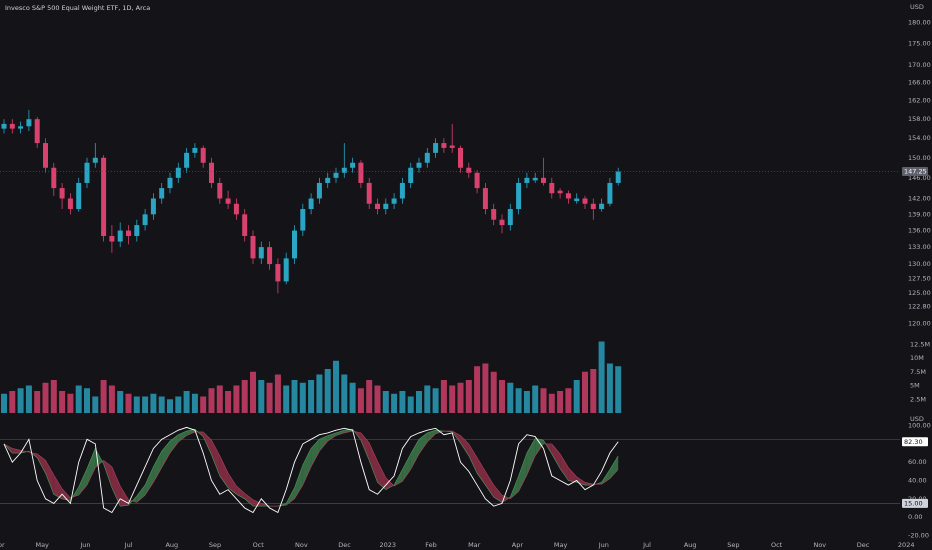  I want to click on x-tick-label: Oct, so click(259, 545).